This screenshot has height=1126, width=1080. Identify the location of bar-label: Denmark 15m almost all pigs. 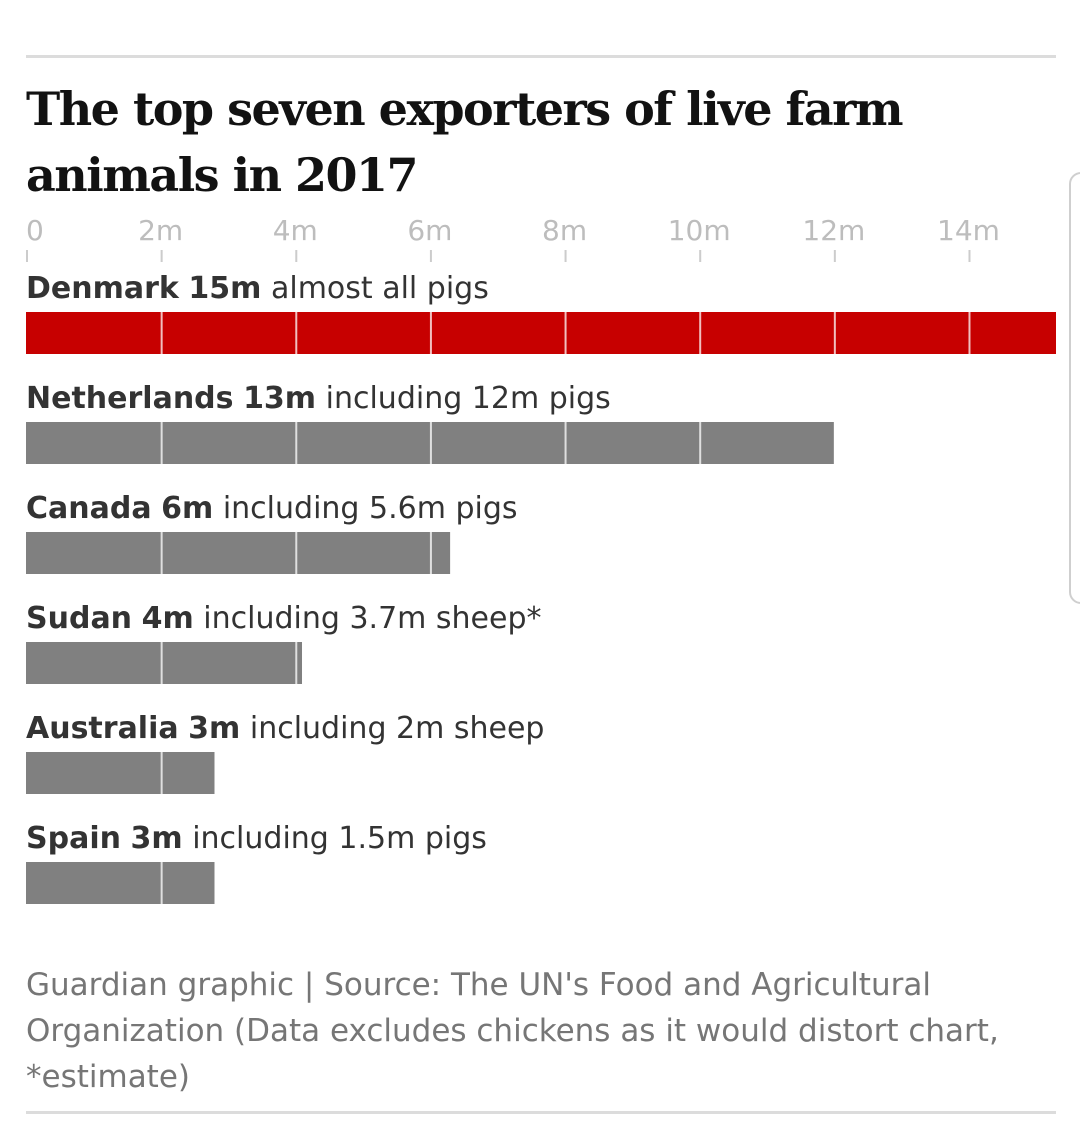
(257, 288).